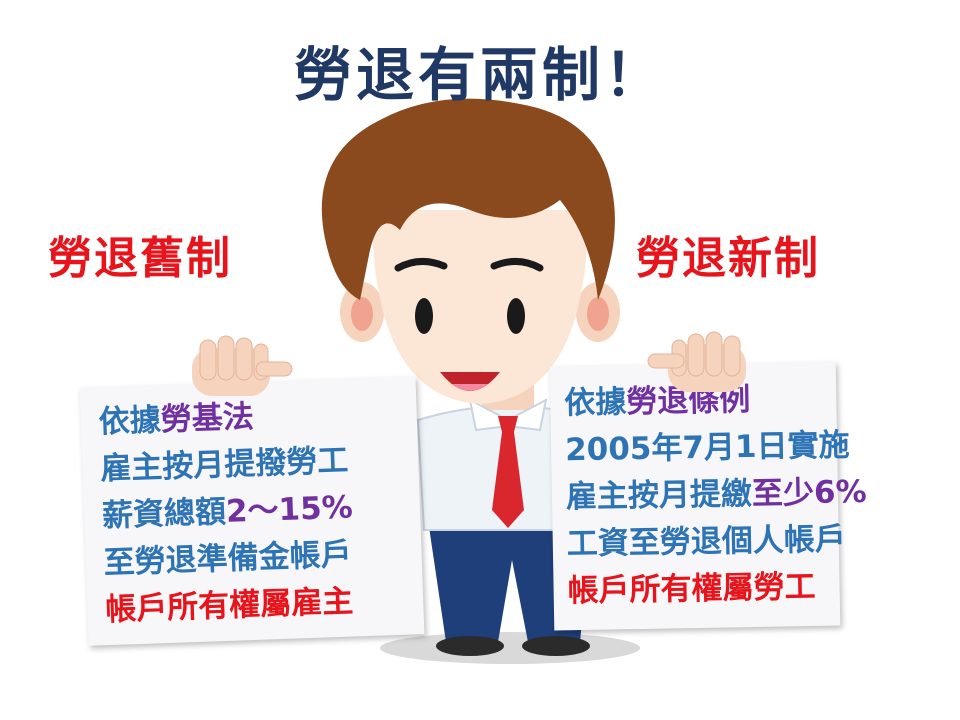 This screenshot has height=720, width=960. Describe the element at coordinates (164, 514) in the screenshot. I see `old-system-line-text: 薪資總額` at that location.